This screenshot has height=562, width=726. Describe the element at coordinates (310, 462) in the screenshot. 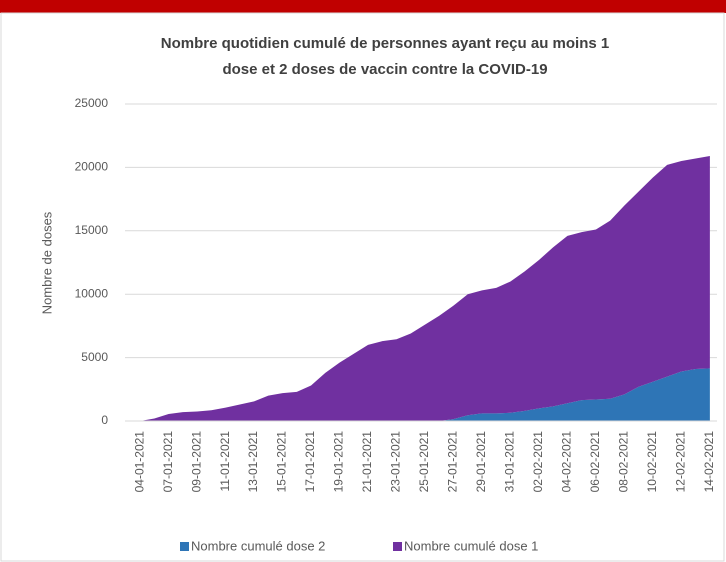

I see `x-tick-label: 17-01-2021` at that location.